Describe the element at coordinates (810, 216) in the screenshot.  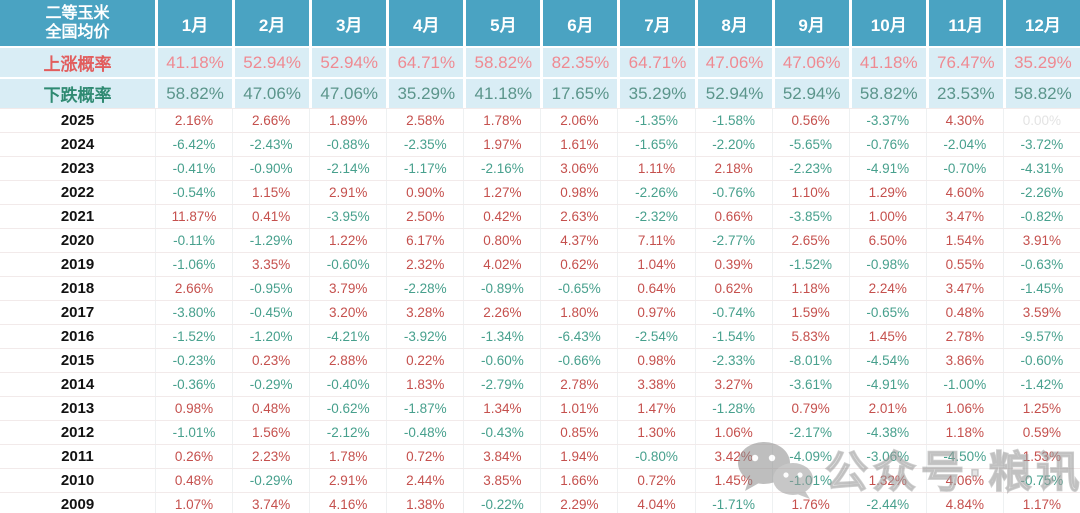
I see `value-cell: -3.85%` at that location.